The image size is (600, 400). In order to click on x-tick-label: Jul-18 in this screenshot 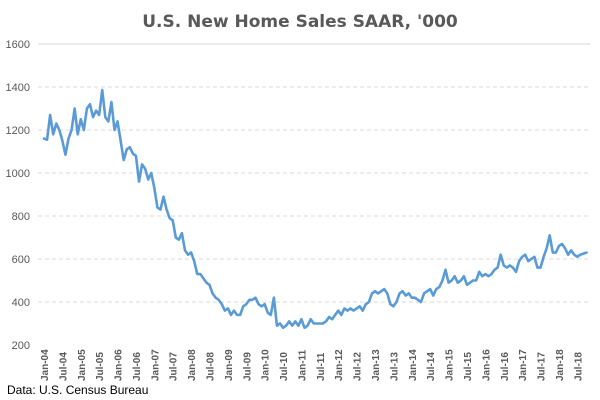, I will do `click(578, 366)`.